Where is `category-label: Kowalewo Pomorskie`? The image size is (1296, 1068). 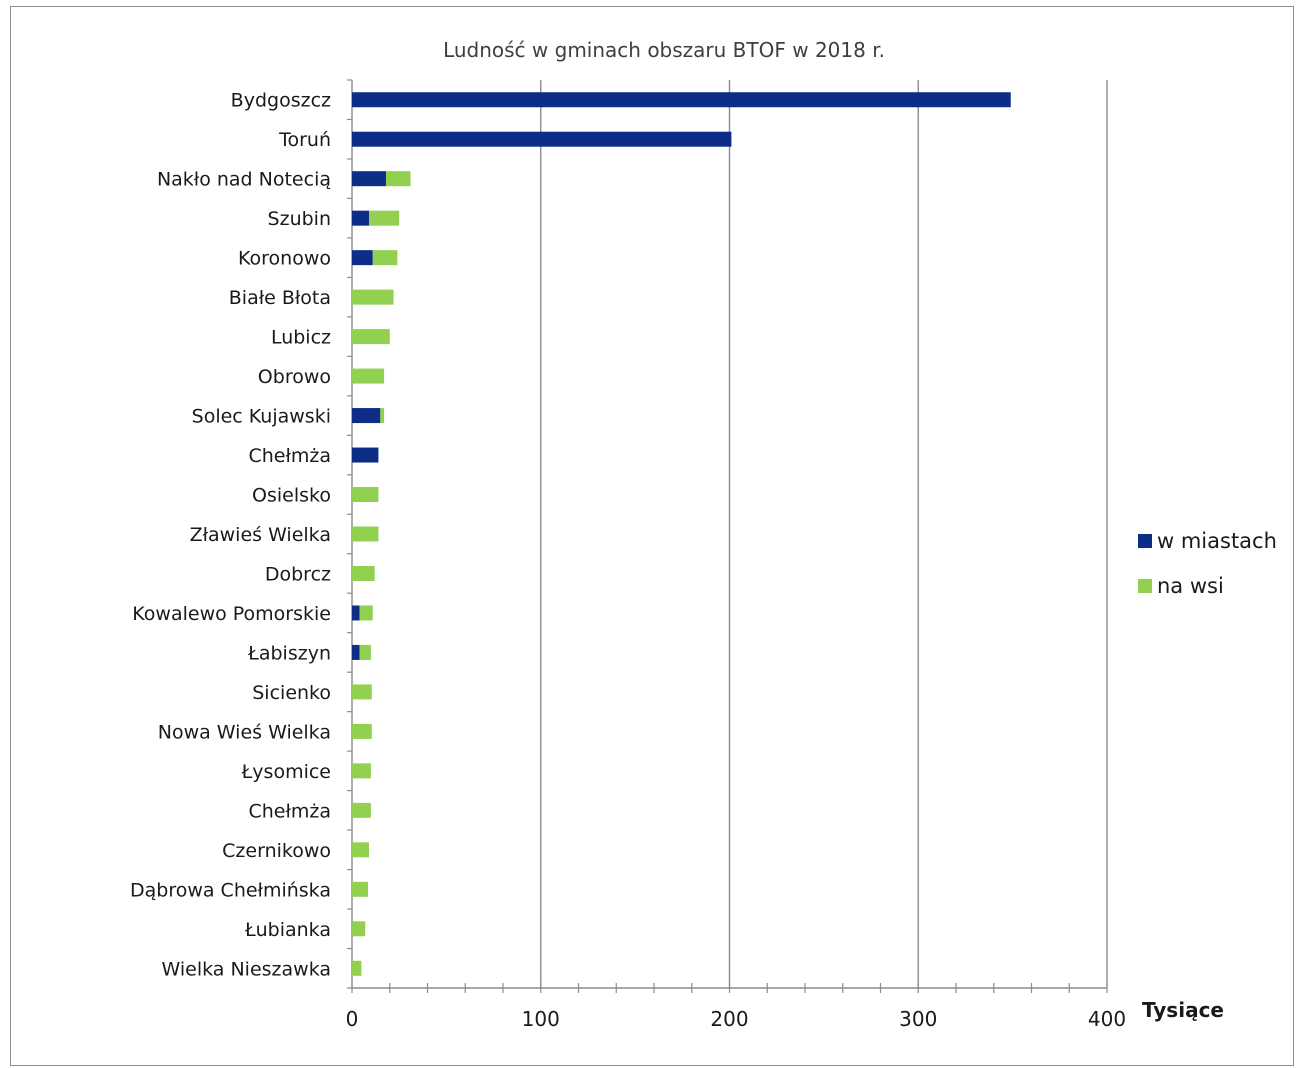
category-label: Kowalewo Pomorskie is located at coordinates (231, 614).